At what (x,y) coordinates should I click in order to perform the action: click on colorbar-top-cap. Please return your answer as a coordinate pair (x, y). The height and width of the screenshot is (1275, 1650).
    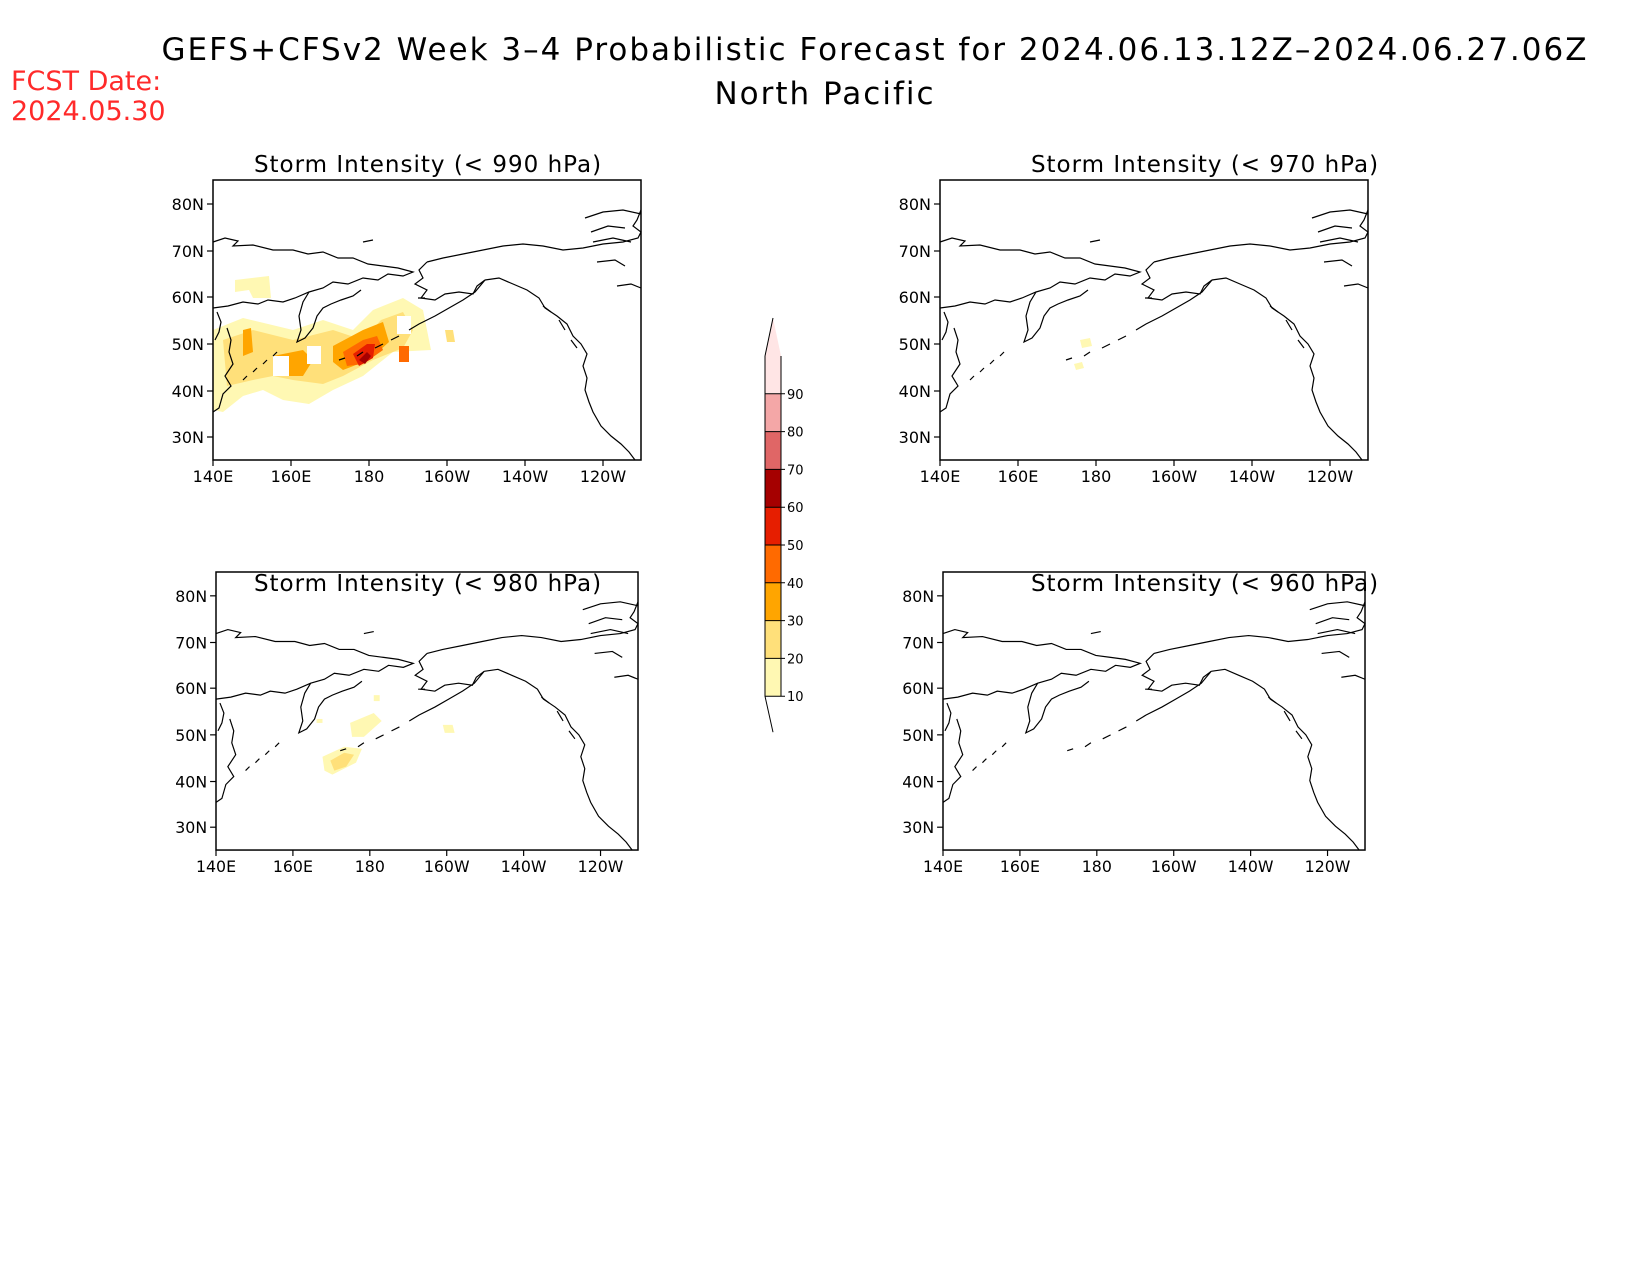
    Looking at the image, I should click on (773, 337).